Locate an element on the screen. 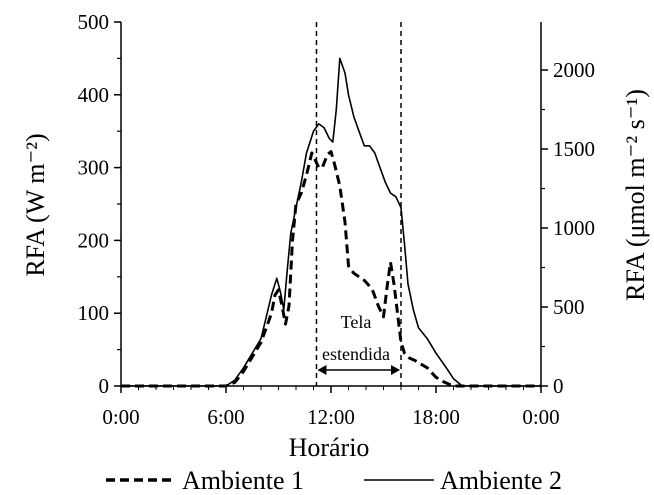 The height and width of the screenshot is (495, 654). left-y-tick-label: 400 is located at coordinates (94, 95).